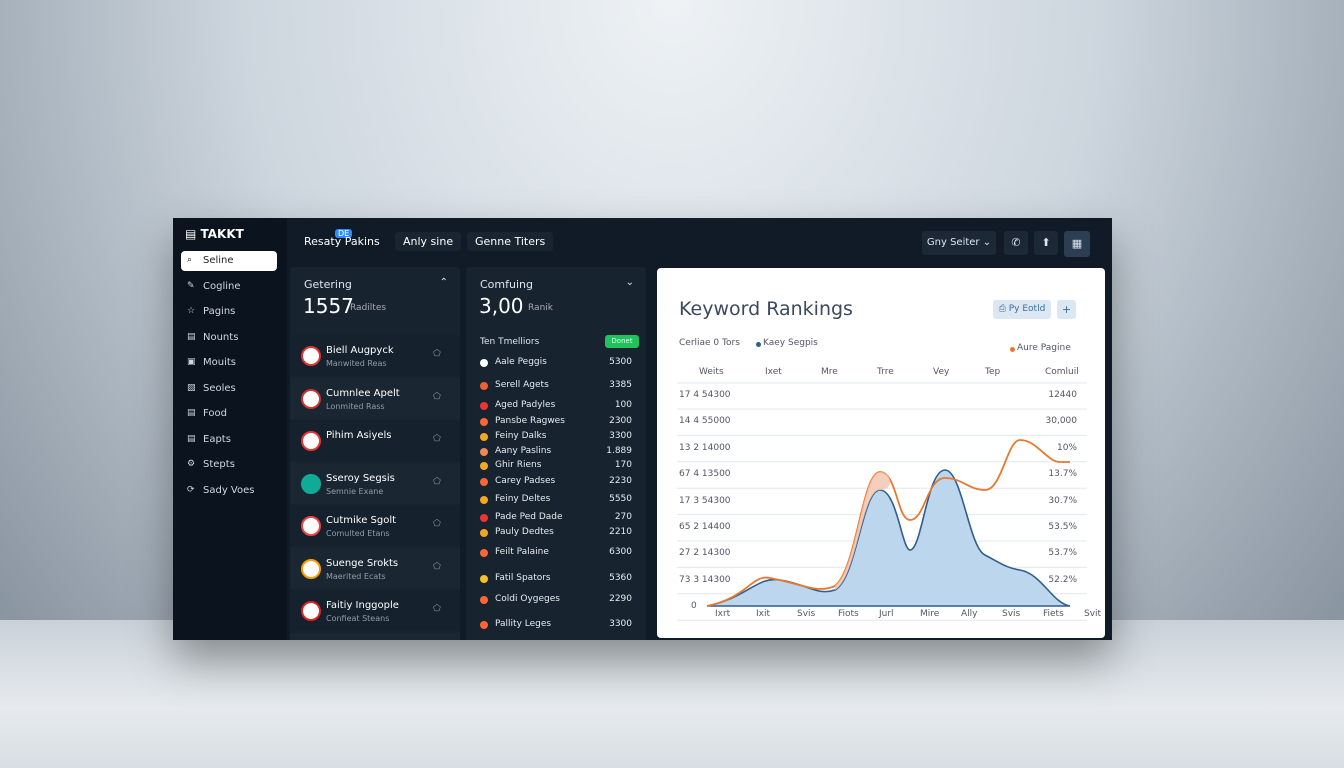 This screenshot has width=1344, height=768. Describe the element at coordinates (766, 309) in the screenshot. I see `panel-title: Keyword Rankings` at that location.